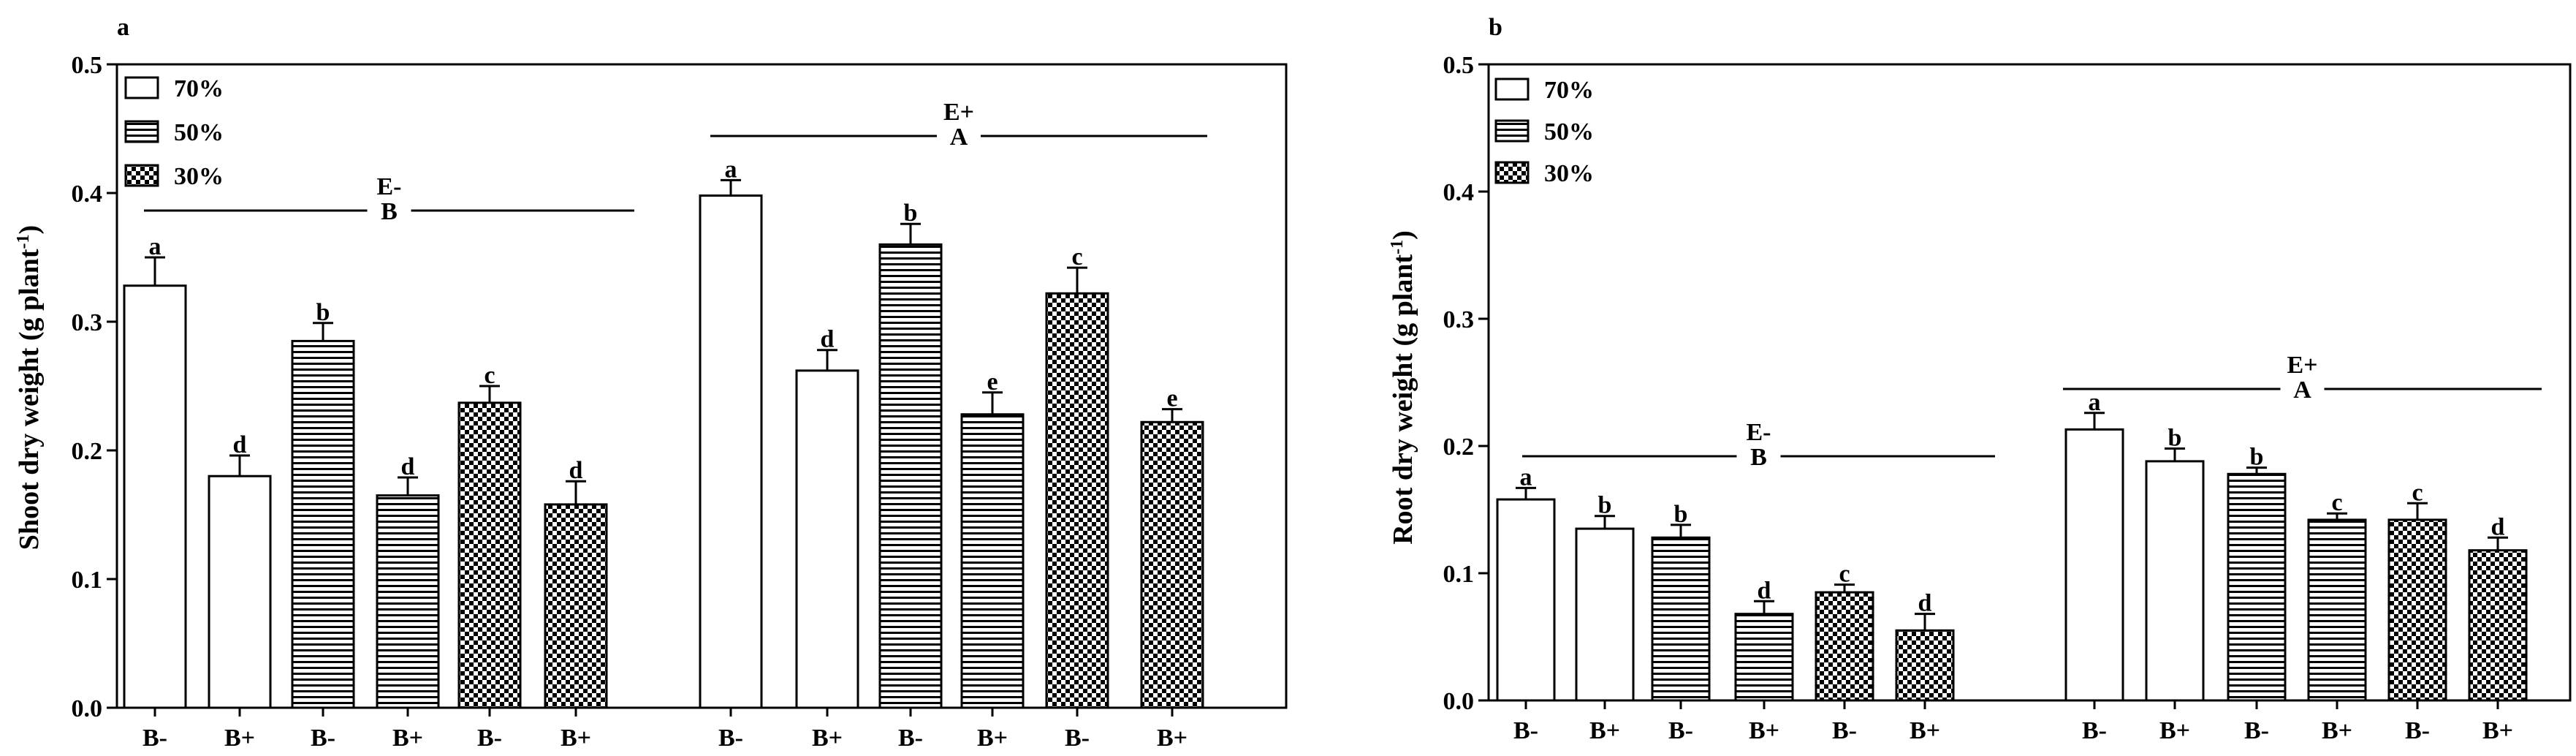 This screenshot has width=2576, height=756. What do you see at coordinates (29, 387) in the screenshot?
I see `y-axis-label: Shoot dry weight (g plant-1)` at bounding box center [29, 387].